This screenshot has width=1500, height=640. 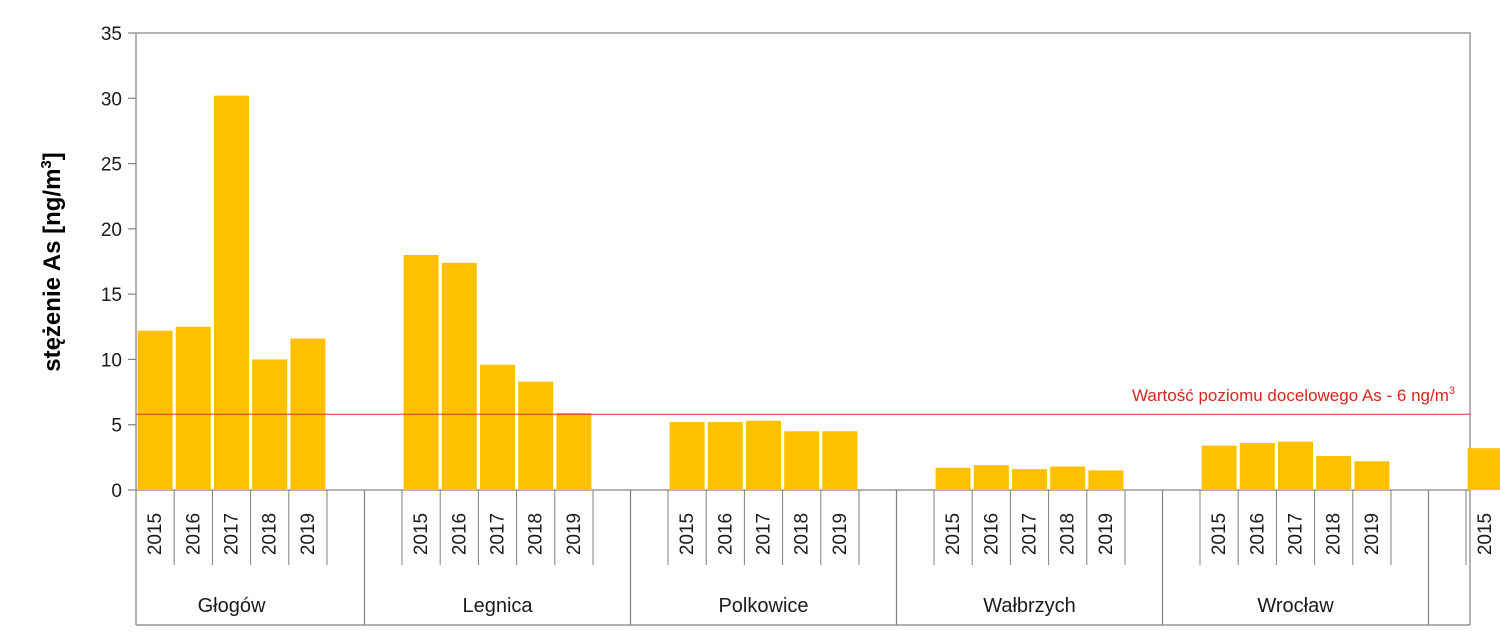 What do you see at coordinates (803, 400) in the screenshot?
I see `reference-line-group: Wartość poziomu docelowego As - 6 ng/m3` at bounding box center [803, 400].